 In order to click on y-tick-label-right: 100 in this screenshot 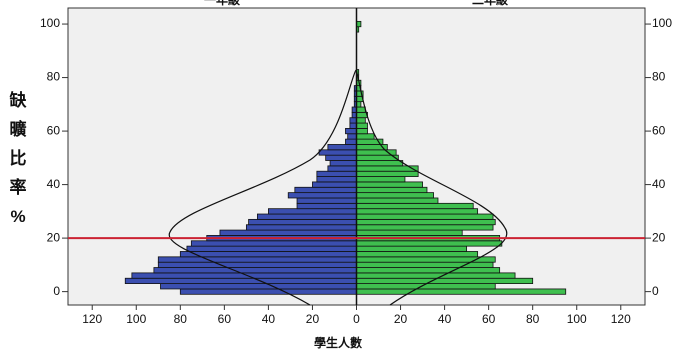, I will do `click(662, 23)`.